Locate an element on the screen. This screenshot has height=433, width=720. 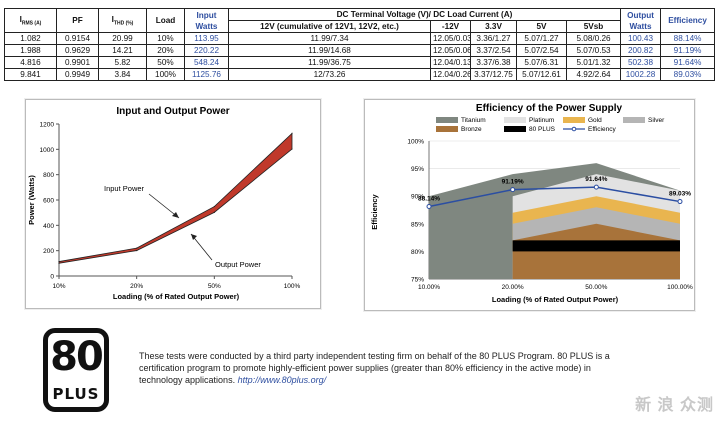
cell-v33: 3.37/12.75 is located at coordinates (493, 74).